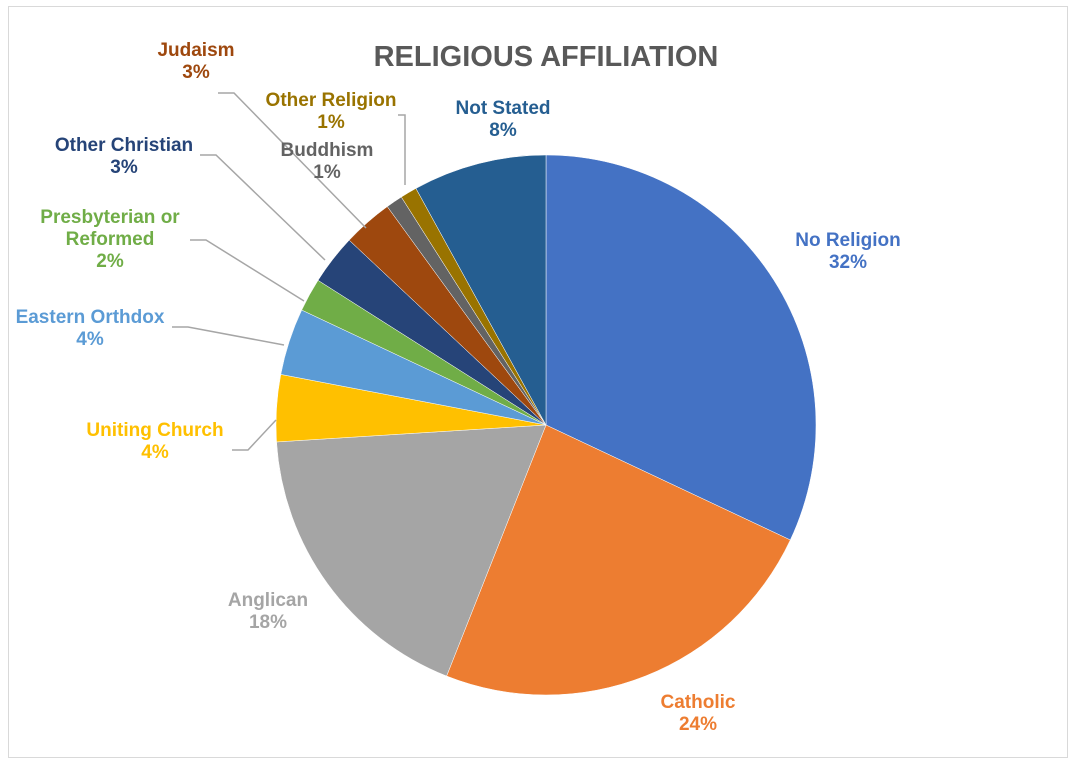  Describe the element at coordinates (618, 560) in the screenshot. I see `slice-catholic` at that location.